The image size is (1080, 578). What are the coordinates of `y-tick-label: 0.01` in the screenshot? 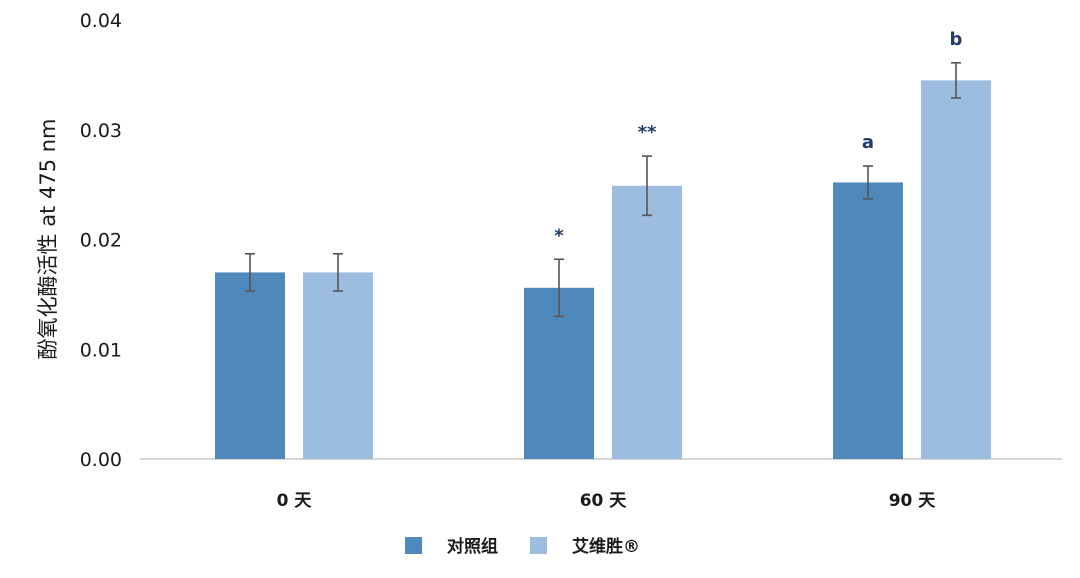 It's located at (101, 350).